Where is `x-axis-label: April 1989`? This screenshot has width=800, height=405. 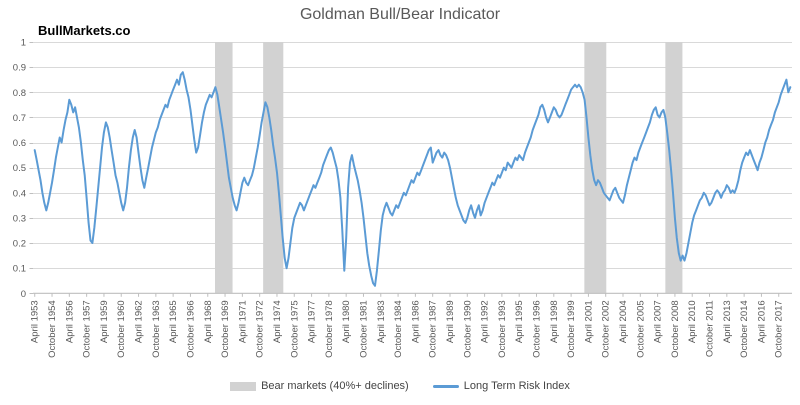
x-axis-label: April 1989 is located at coordinates (450, 321).